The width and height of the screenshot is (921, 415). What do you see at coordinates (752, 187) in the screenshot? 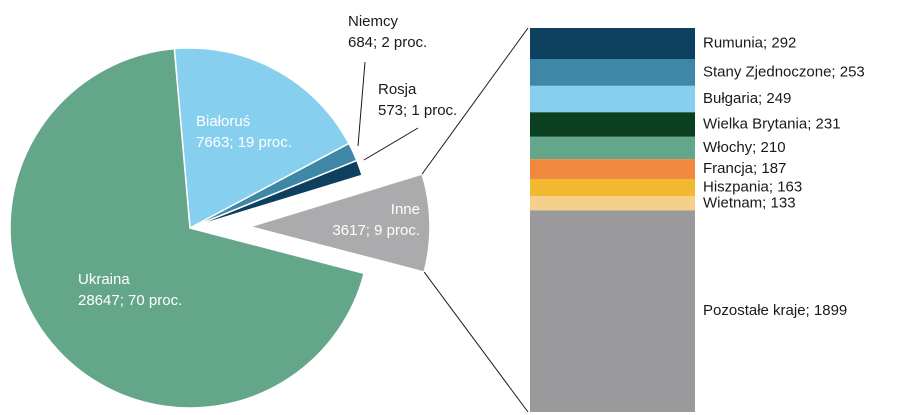
I see `bar-label: Hiszpania; 163` at bounding box center [752, 187].